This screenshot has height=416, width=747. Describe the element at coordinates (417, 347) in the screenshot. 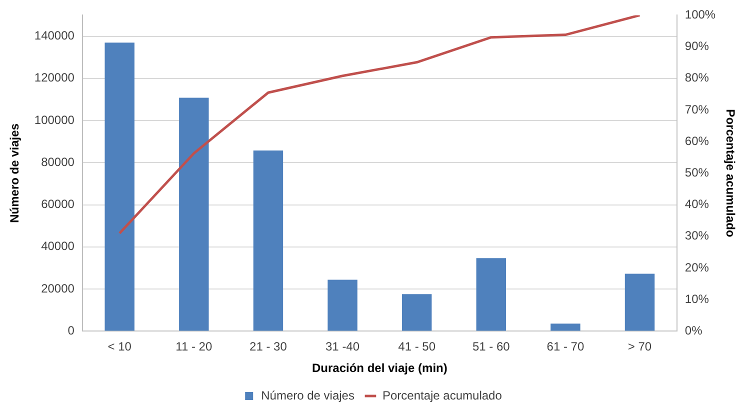

I see `x-tick-label: 41 - 50` at that location.